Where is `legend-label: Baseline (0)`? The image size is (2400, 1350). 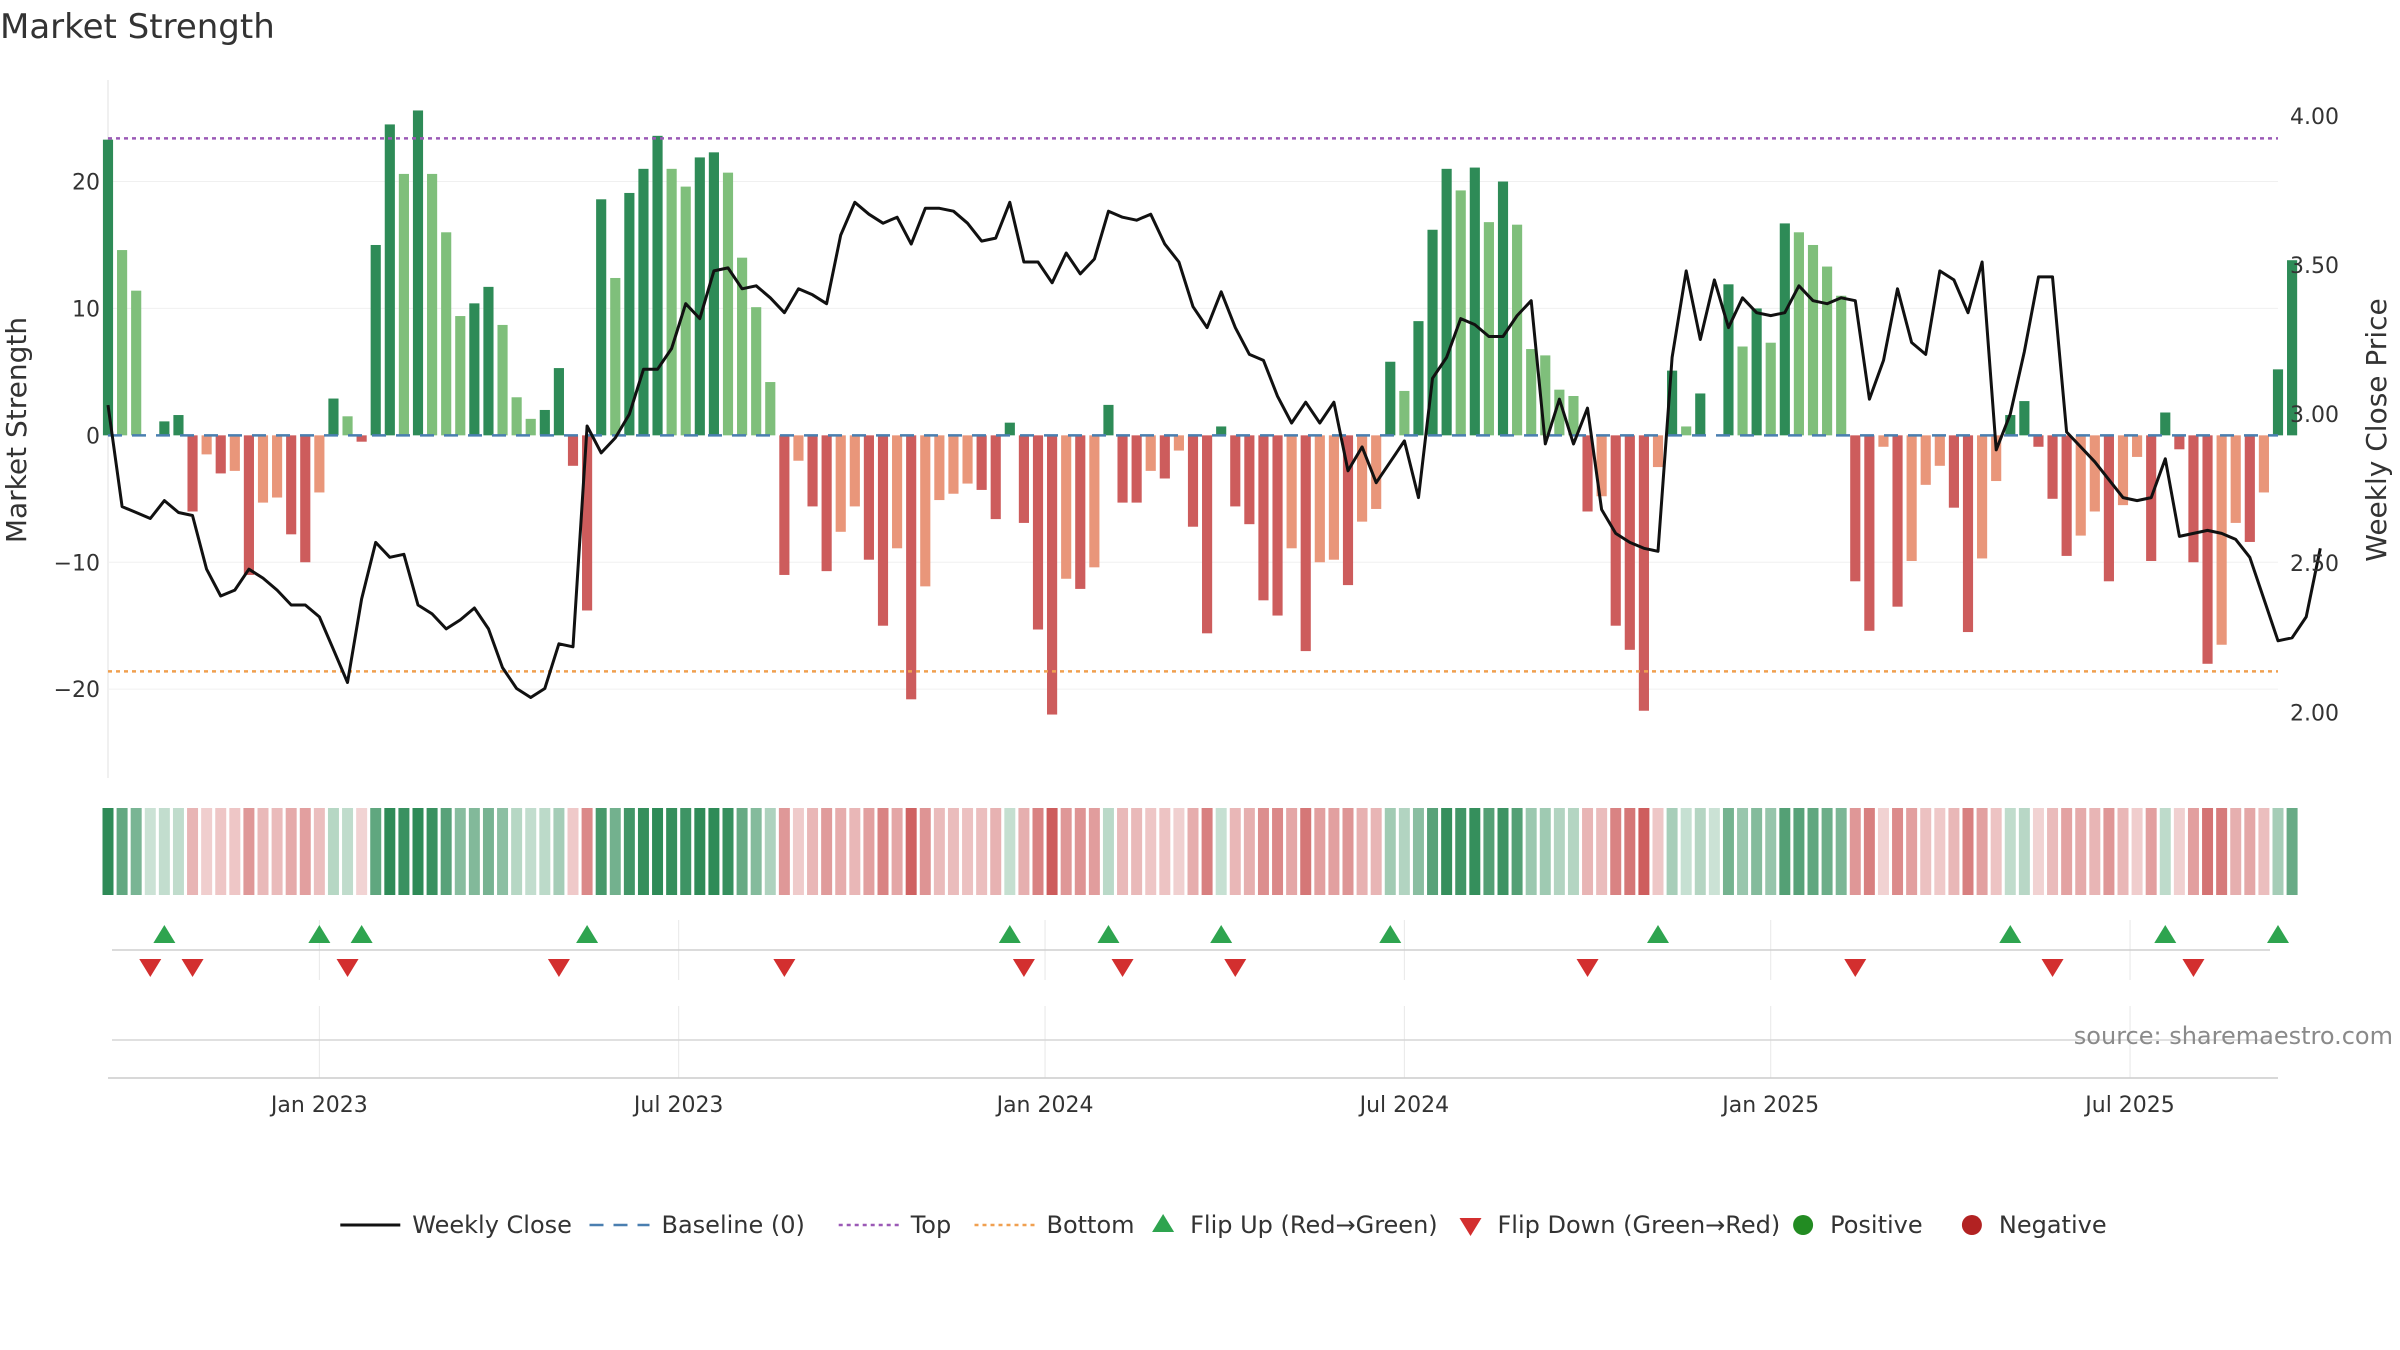
legend-label: Baseline (0) is located at coordinates (733, 1225).